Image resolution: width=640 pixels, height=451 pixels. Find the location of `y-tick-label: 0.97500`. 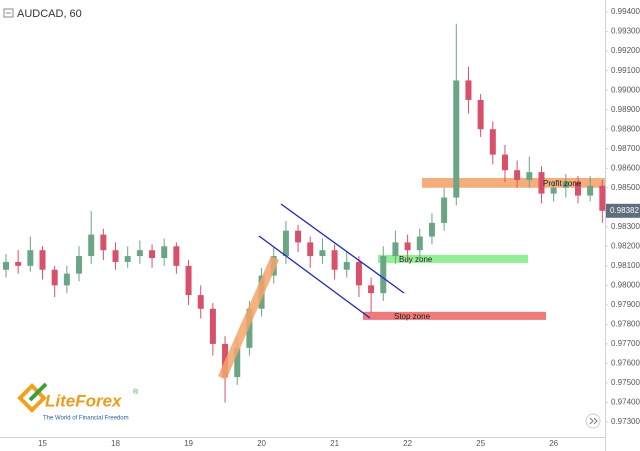

y-tick-label: 0.97500 is located at coordinates (625, 382).